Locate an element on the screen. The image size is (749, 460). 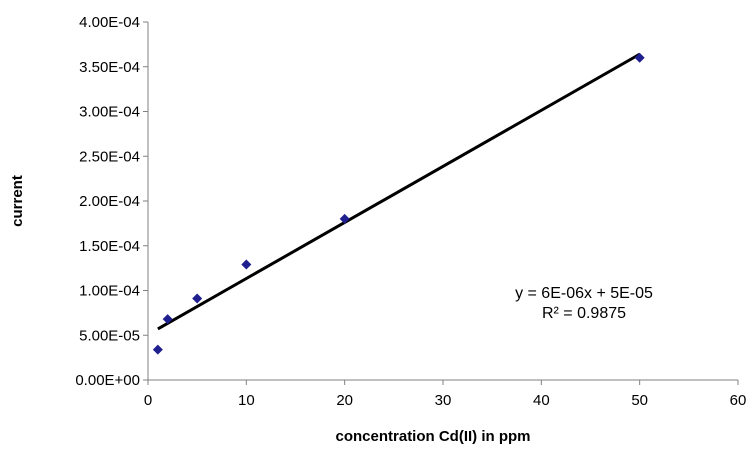
x-tick-label: 50 is located at coordinates (639, 400).